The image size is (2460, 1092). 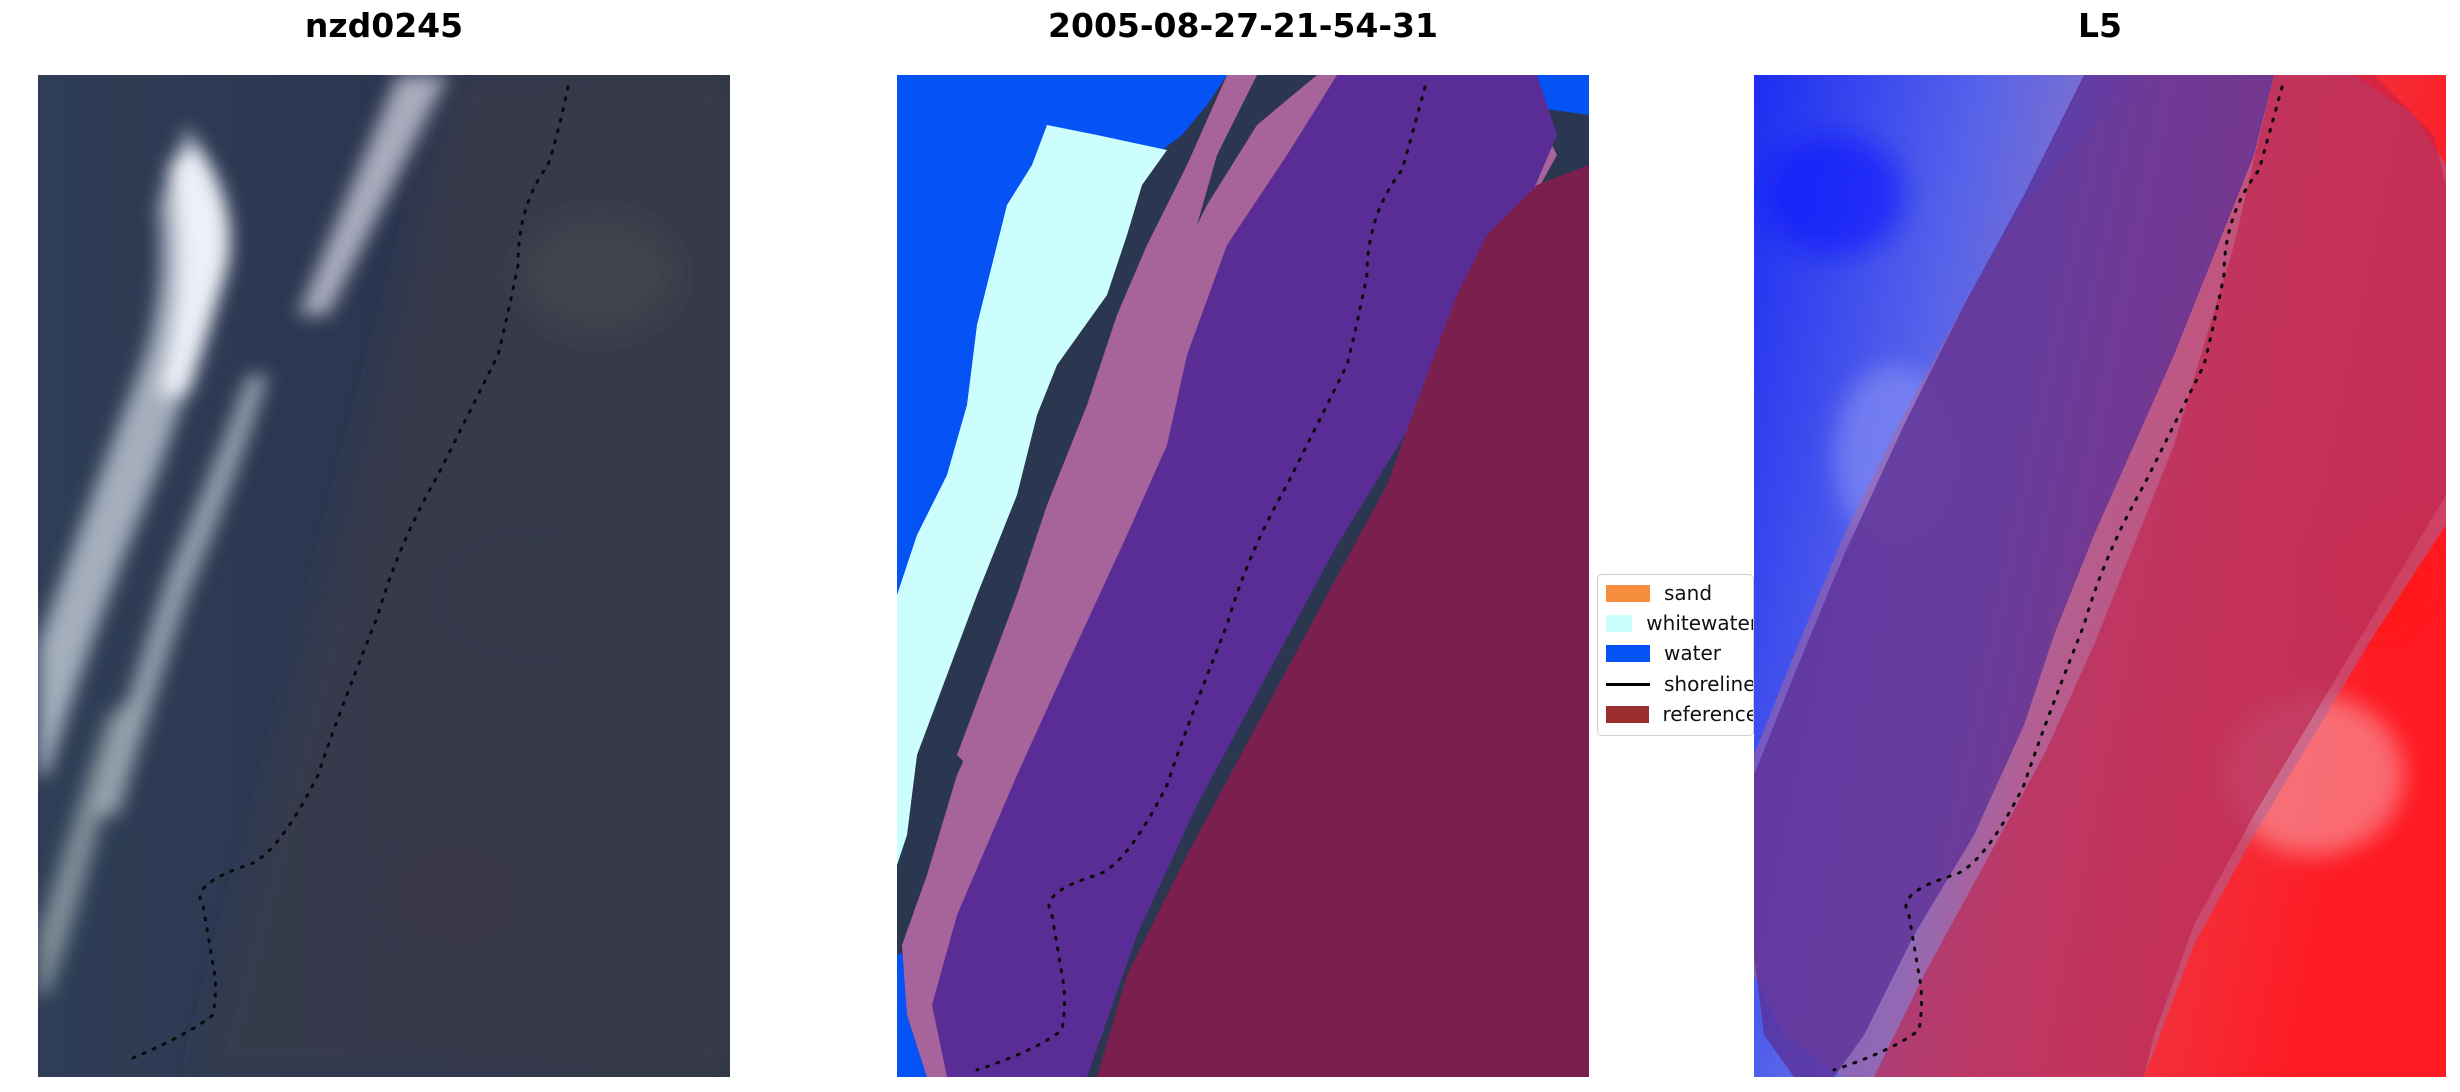 I want to click on reference-swatch, so click(x=1627, y=714).